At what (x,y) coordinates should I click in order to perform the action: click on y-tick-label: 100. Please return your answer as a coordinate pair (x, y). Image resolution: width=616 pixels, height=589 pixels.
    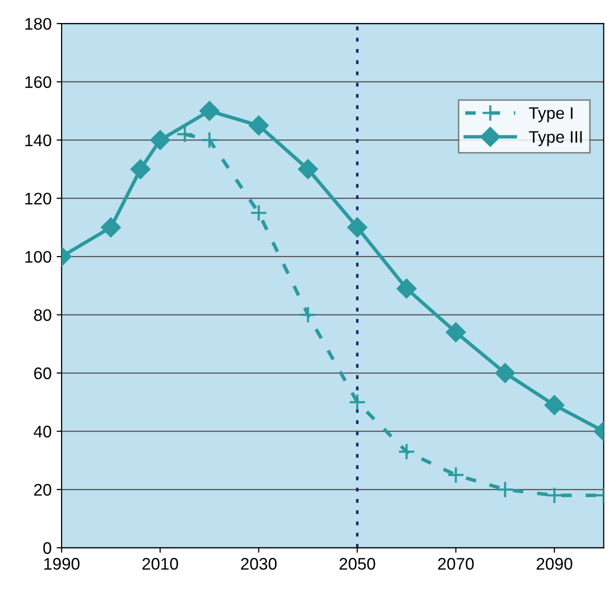
    Looking at the image, I should click on (38, 256).